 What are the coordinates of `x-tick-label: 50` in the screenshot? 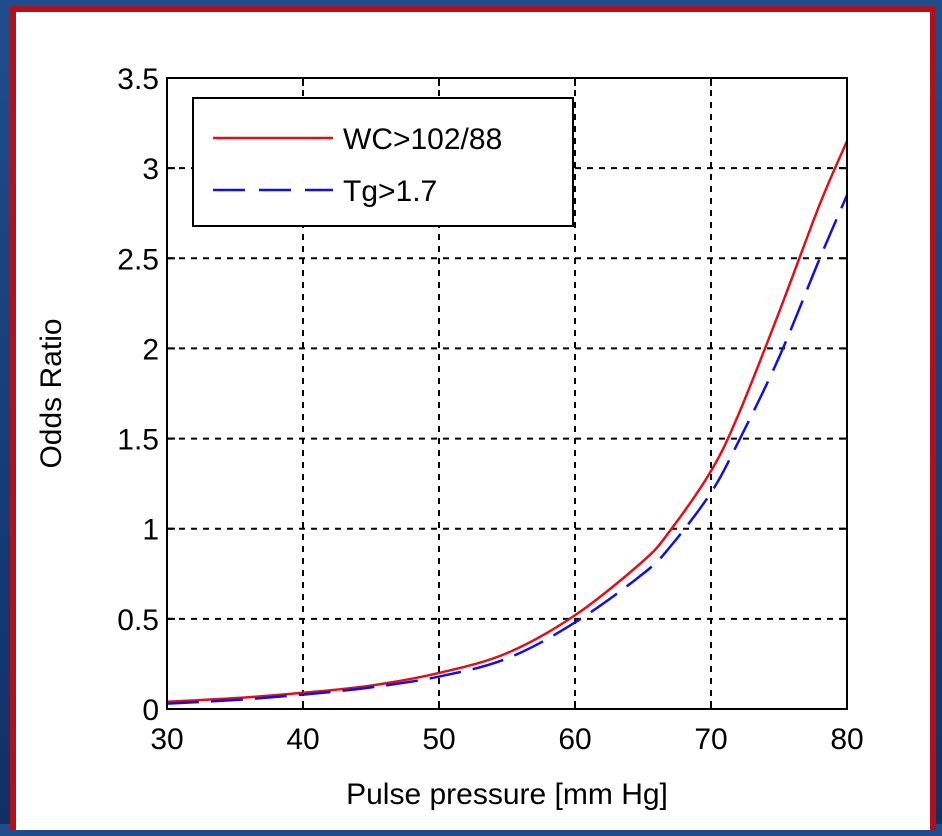 It's located at (438, 739).